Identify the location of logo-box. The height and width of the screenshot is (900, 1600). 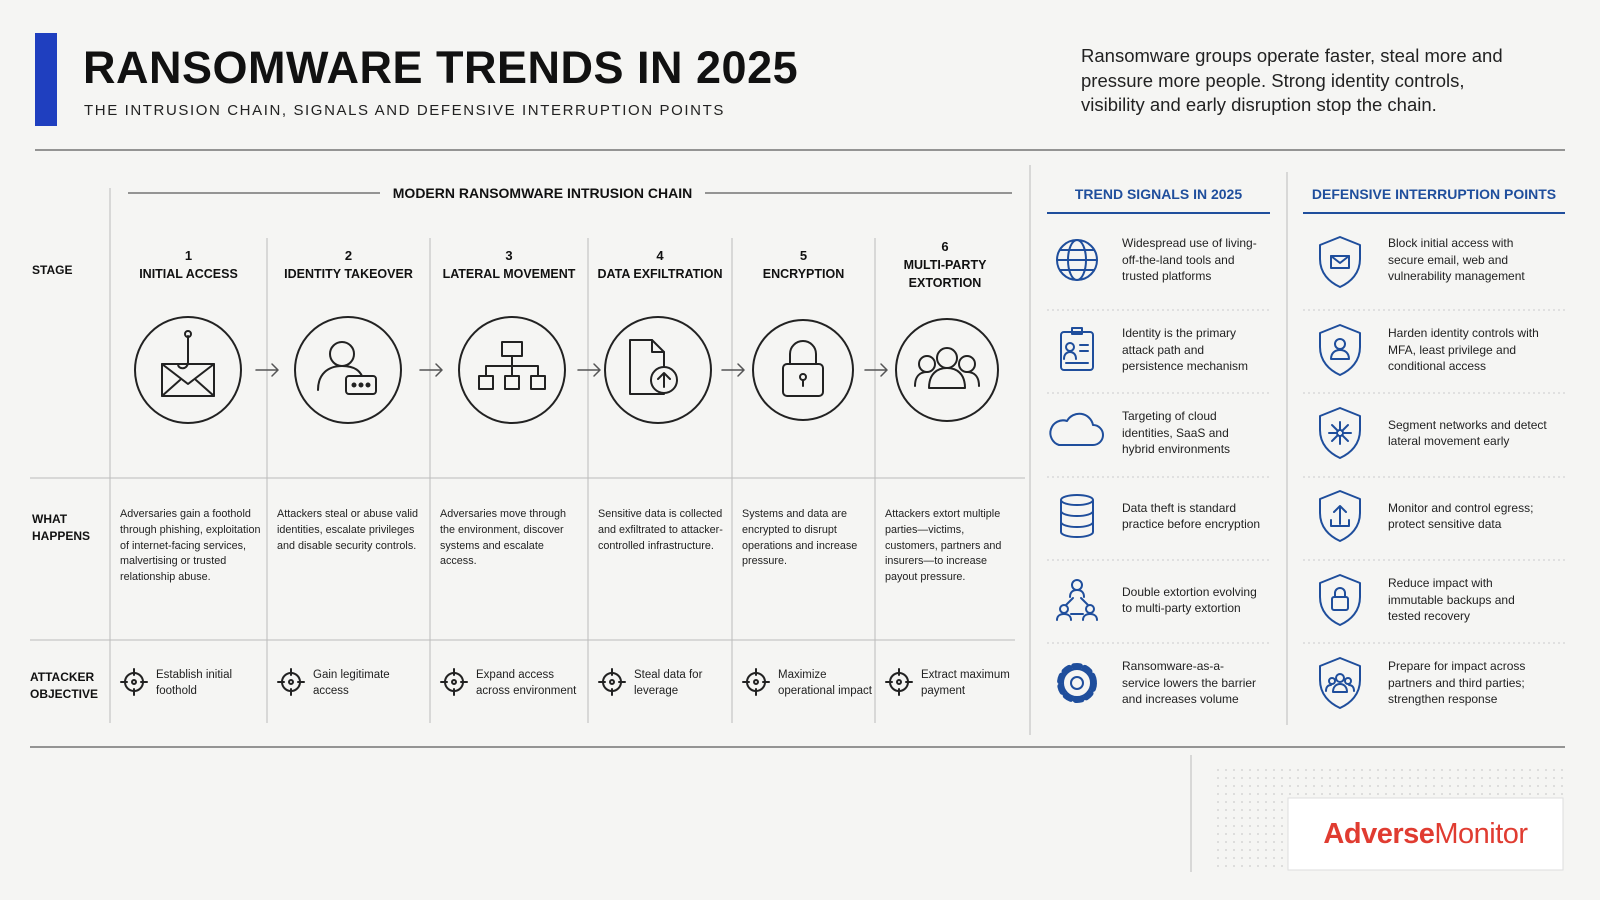
(1425, 834).